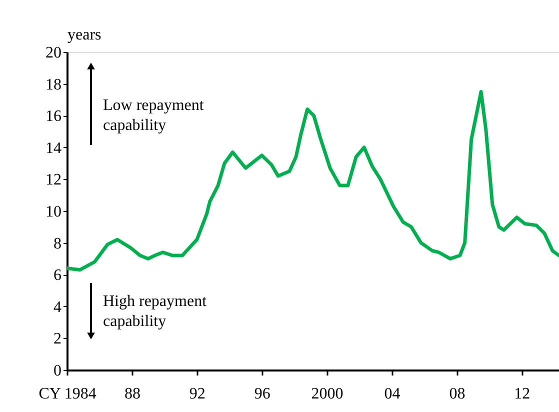 Image resolution: width=559 pixels, height=412 pixels. Describe the element at coordinates (54, 180) in the screenshot. I see `y-tick-label: 12` at that location.